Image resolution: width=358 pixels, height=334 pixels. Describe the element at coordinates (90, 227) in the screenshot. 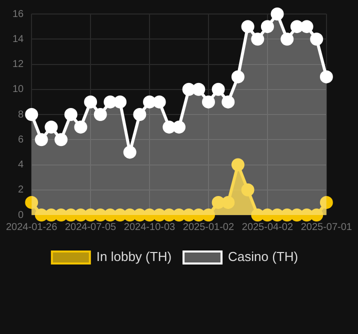

I see `x-tick-label: 2024-07-05` at that location.